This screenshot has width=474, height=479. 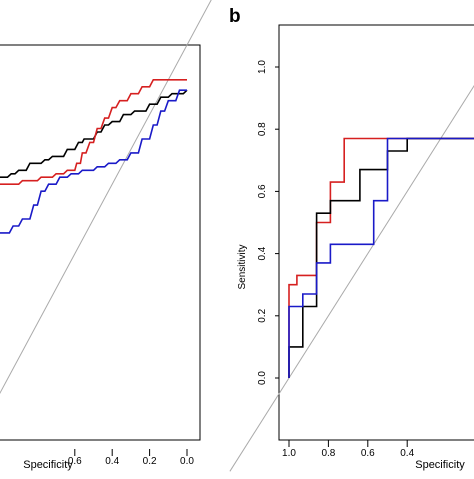 I want to click on panel-a-series-group, so click(x=94, y=156).